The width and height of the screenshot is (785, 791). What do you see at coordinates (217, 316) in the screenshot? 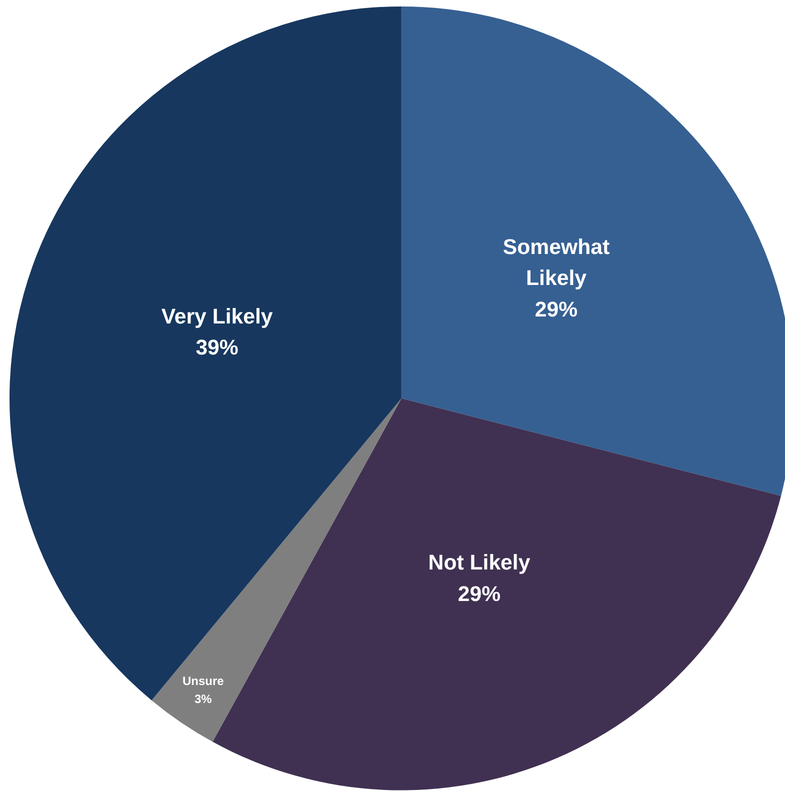
I see `slice-label: Very Likely` at bounding box center [217, 316].